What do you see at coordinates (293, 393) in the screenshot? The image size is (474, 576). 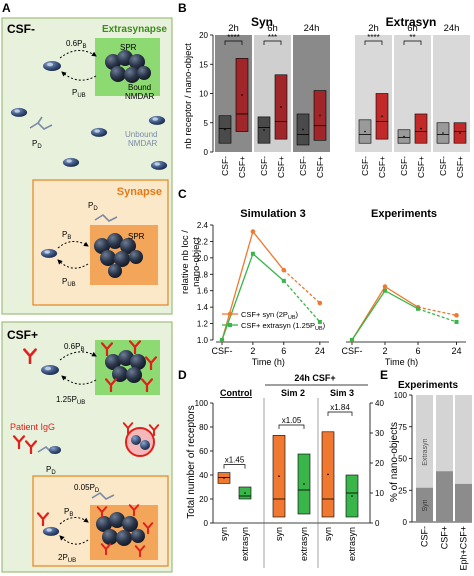 I see `sim2-label: Sim 2` at bounding box center [293, 393].